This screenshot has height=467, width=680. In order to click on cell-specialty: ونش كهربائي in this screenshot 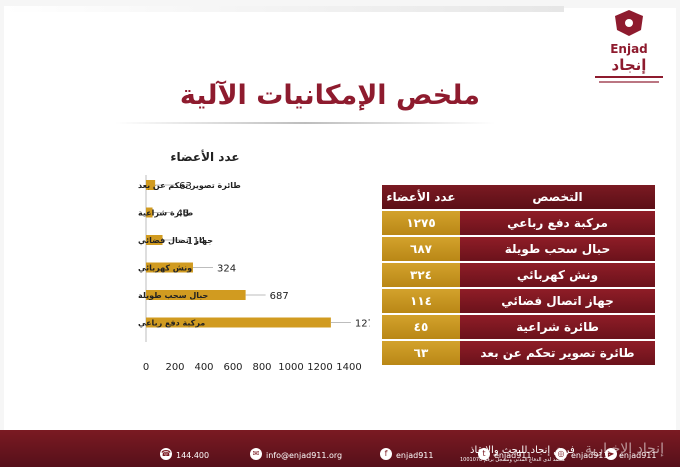, I will do `click(557, 275)`.